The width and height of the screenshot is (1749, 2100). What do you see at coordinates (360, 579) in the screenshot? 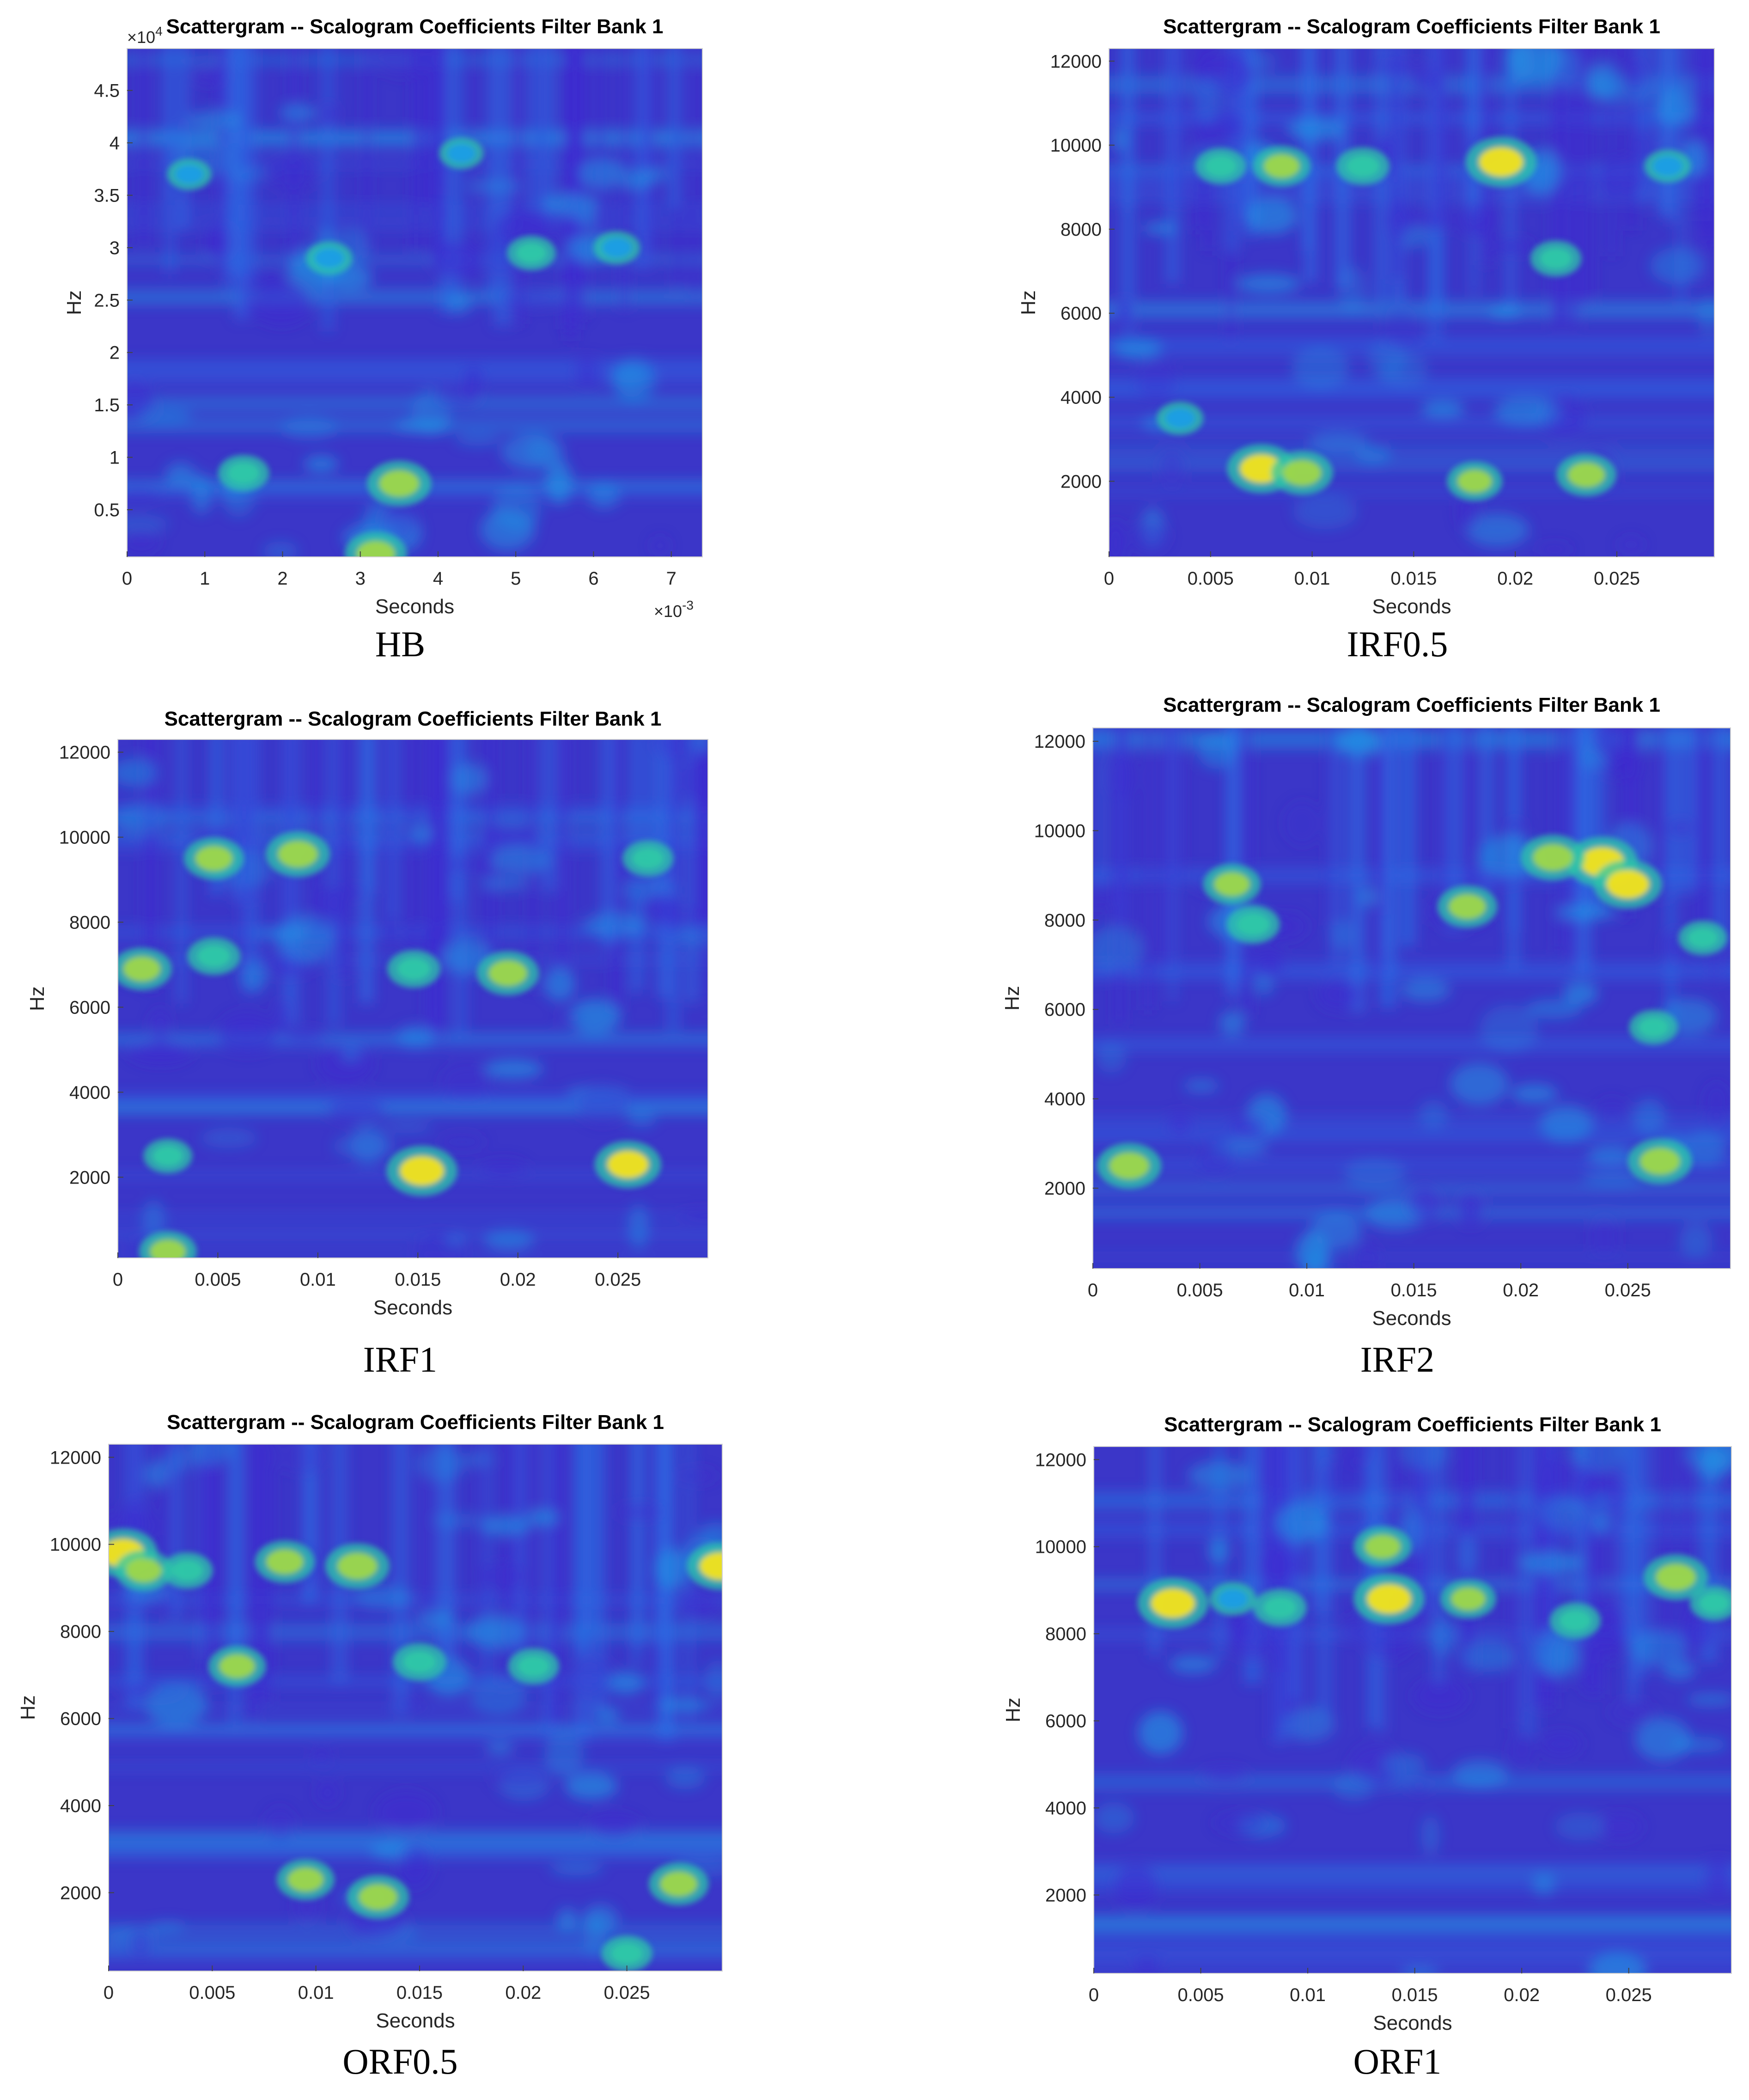
I see `x-tick-label: 3` at bounding box center [360, 579].